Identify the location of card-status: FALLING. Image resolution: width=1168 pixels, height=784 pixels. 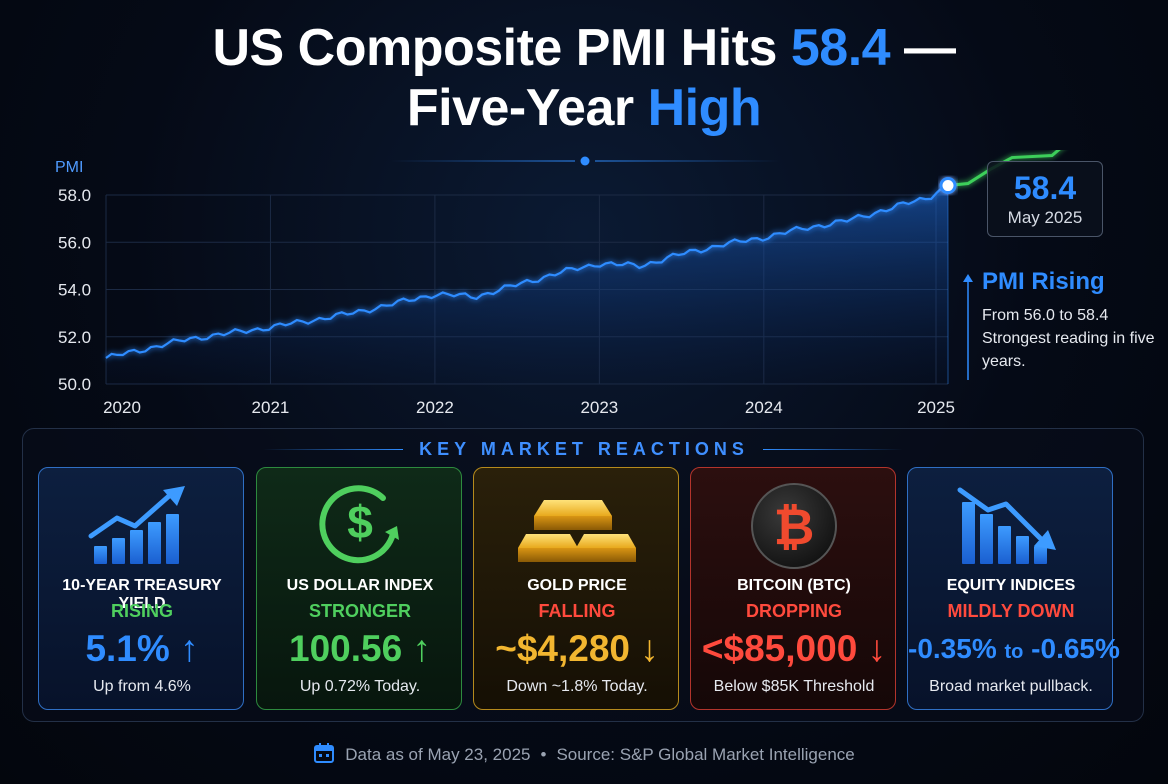
(577, 611).